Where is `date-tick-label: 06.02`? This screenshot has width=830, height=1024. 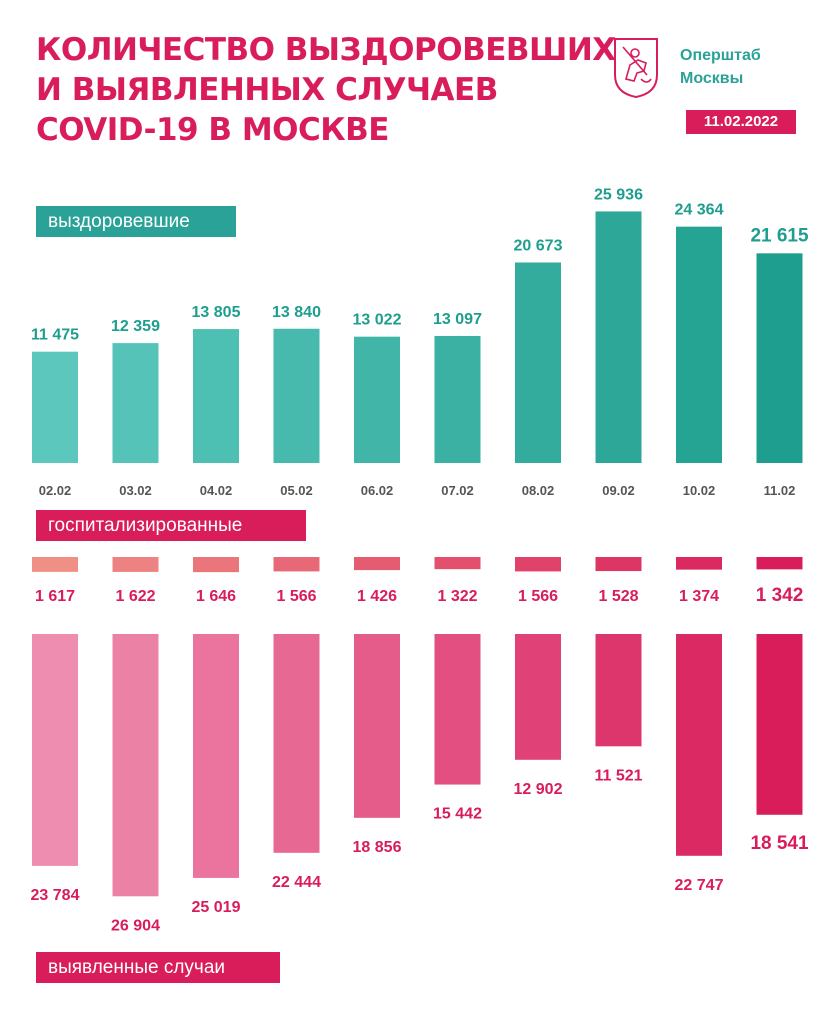
date-tick-label: 06.02 is located at coordinates (377, 490).